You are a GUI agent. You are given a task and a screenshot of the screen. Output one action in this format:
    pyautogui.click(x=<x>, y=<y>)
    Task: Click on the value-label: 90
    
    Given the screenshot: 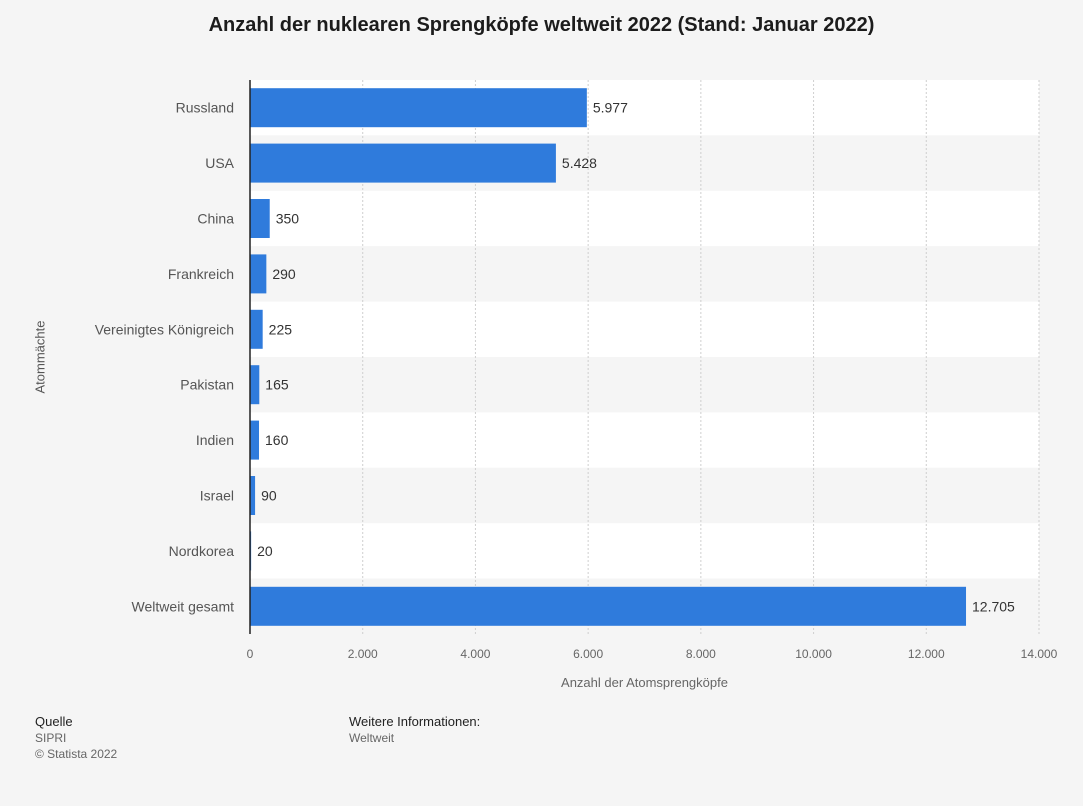 What is the action you would take?
    pyautogui.click(x=269, y=496)
    